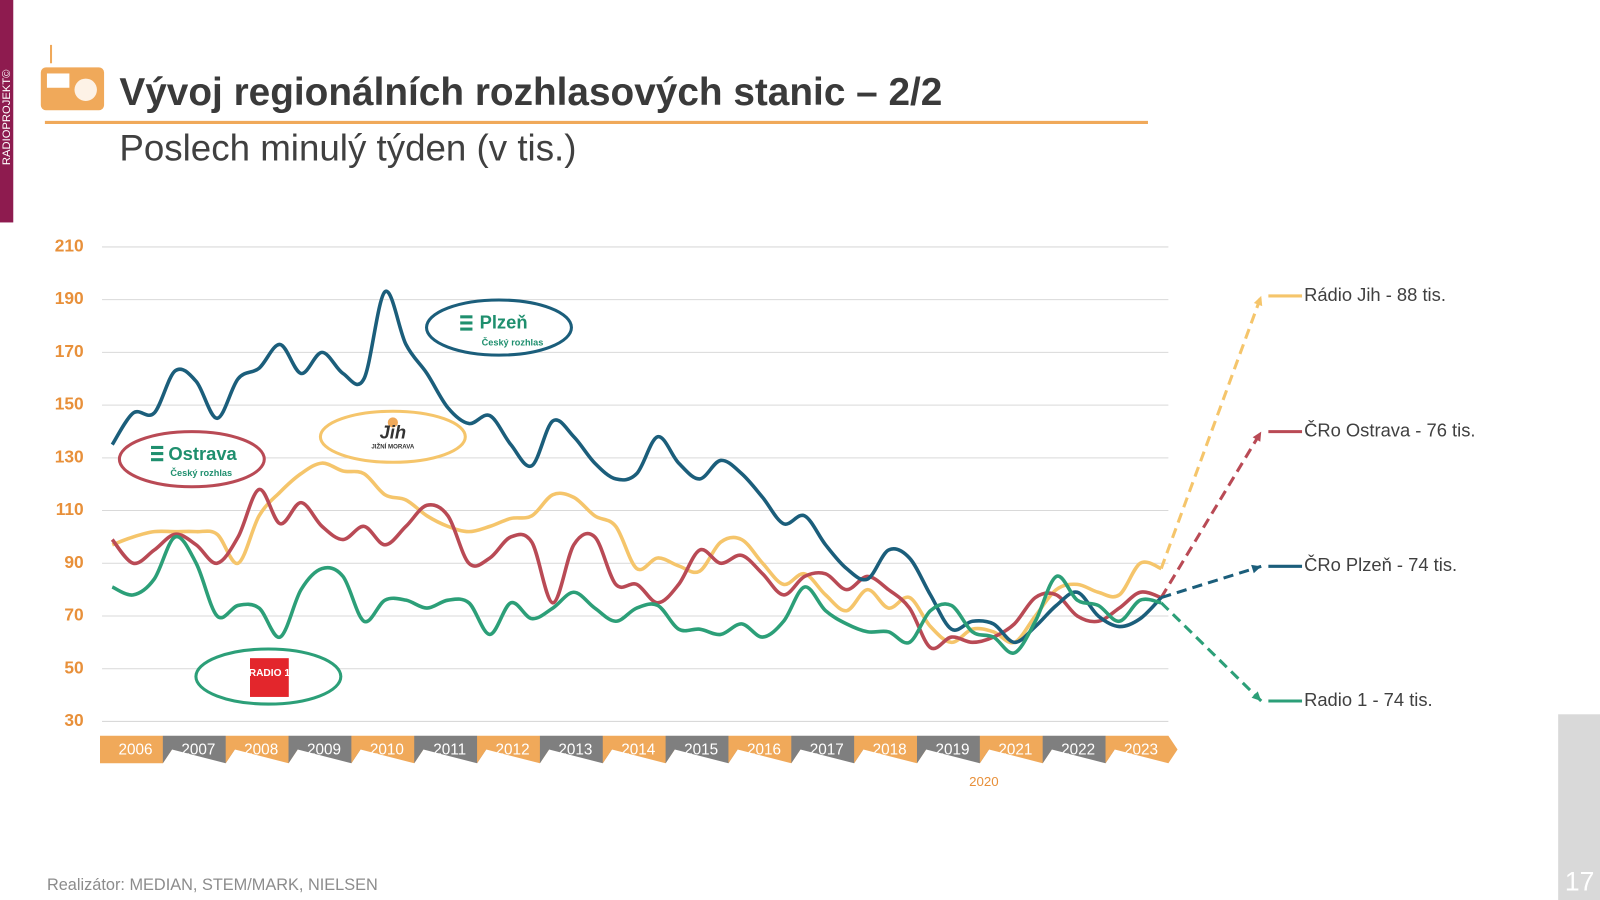  I want to click on x-tick-label: 2014, so click(638, 750).